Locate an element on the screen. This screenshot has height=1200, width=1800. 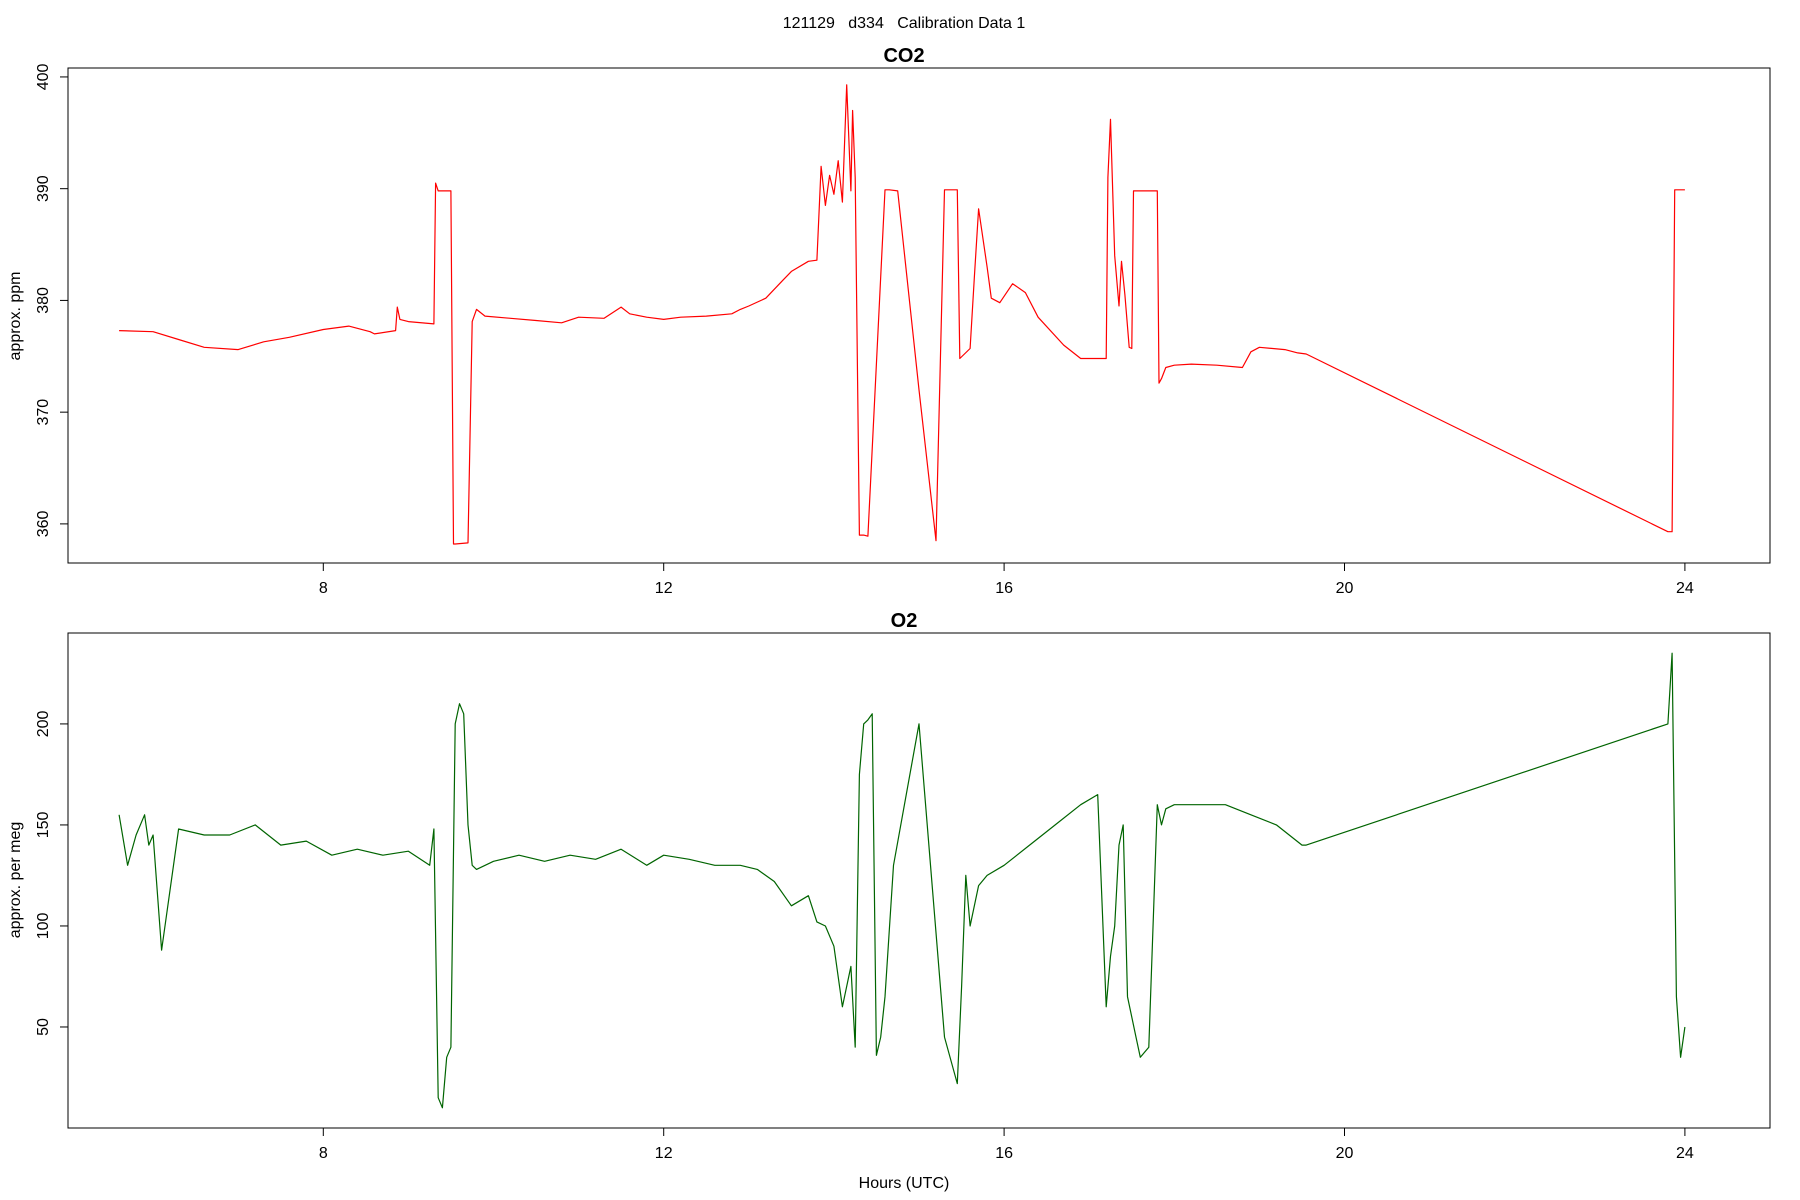
co2-x-tick-label: 12 is located at coordinates (664, 588).